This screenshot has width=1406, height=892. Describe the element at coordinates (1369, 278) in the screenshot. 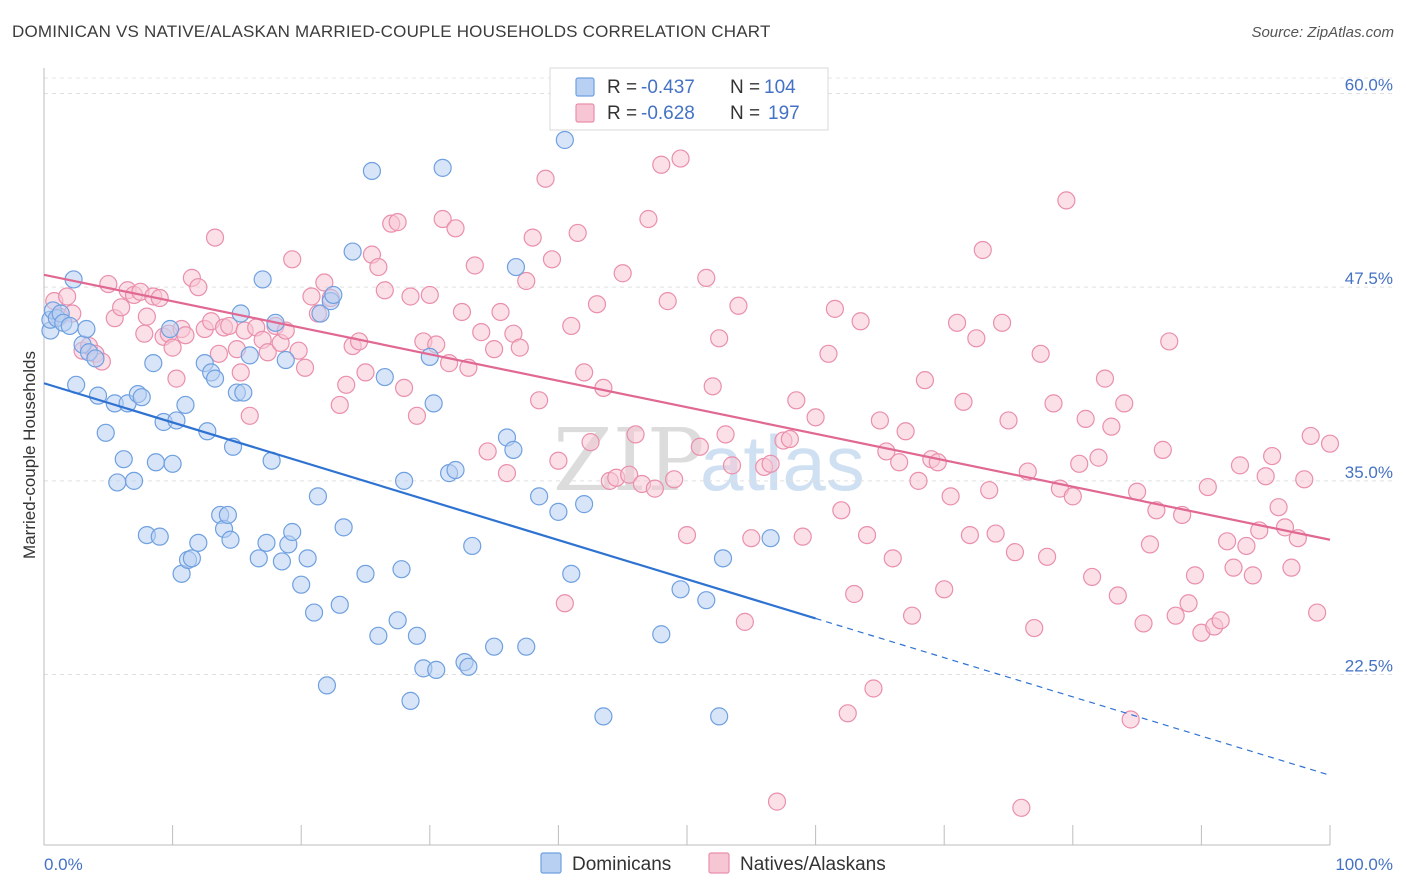

I see `y-tick-label: 47.5%` at that location.